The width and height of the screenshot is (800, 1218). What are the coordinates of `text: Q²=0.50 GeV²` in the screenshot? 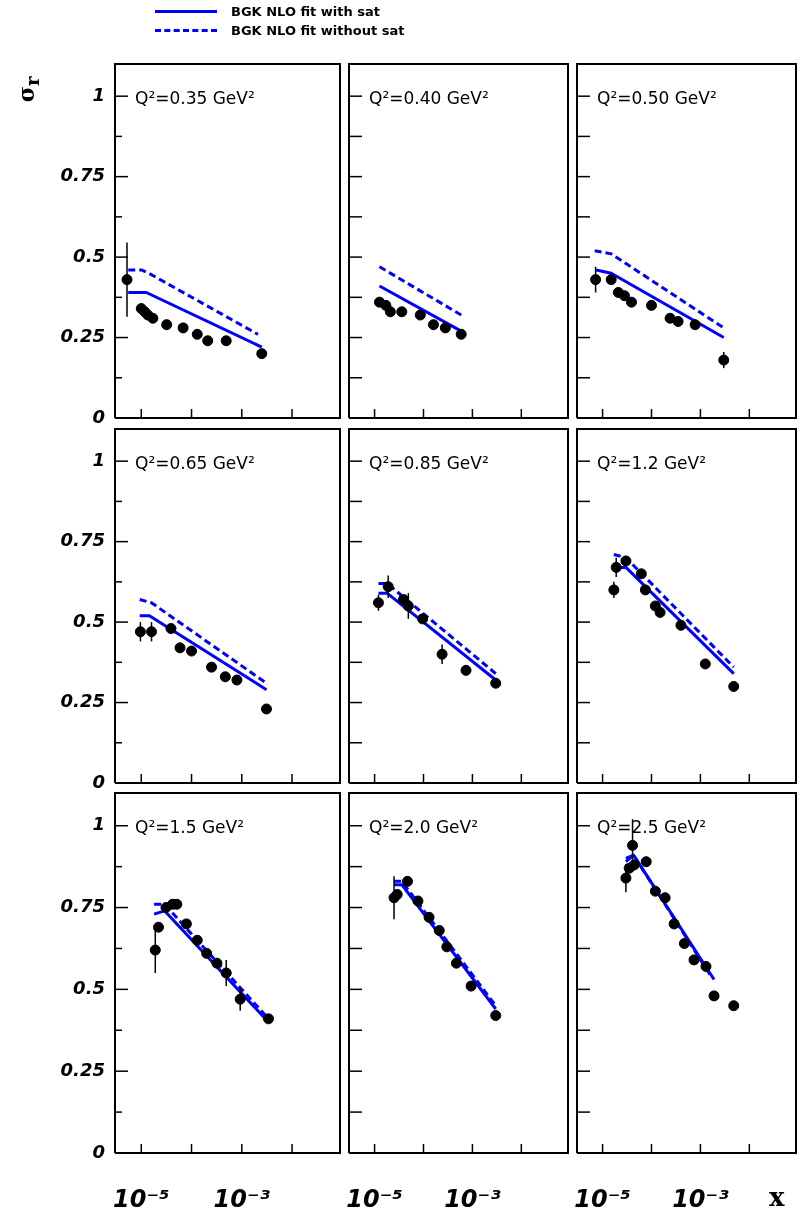 It's located at (657, 98).